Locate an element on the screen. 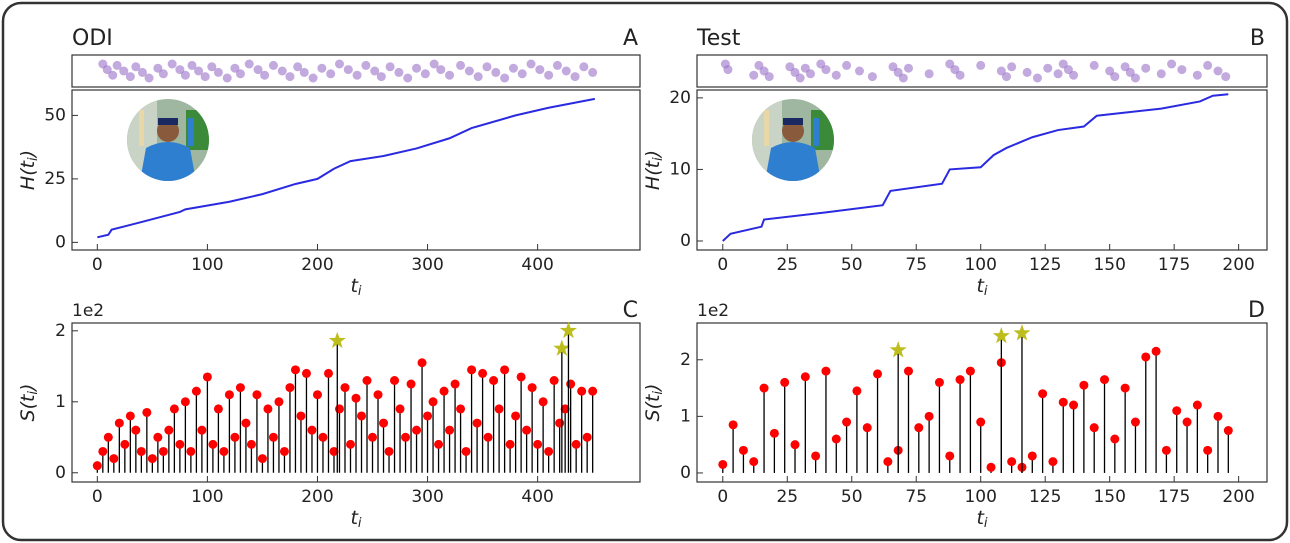 This screenshot has width=1290, height=543. y-axis-label-part: ) is located at coordinates (653, 154).